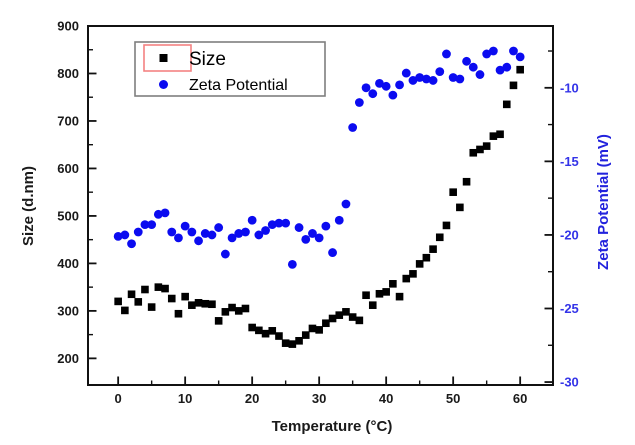 This screenshot has width=635, height=445. Describe the element at coordinates (238, 85) in the screenshot. I see `legend-label-zeta-potential: Zeta Potential` at that location.